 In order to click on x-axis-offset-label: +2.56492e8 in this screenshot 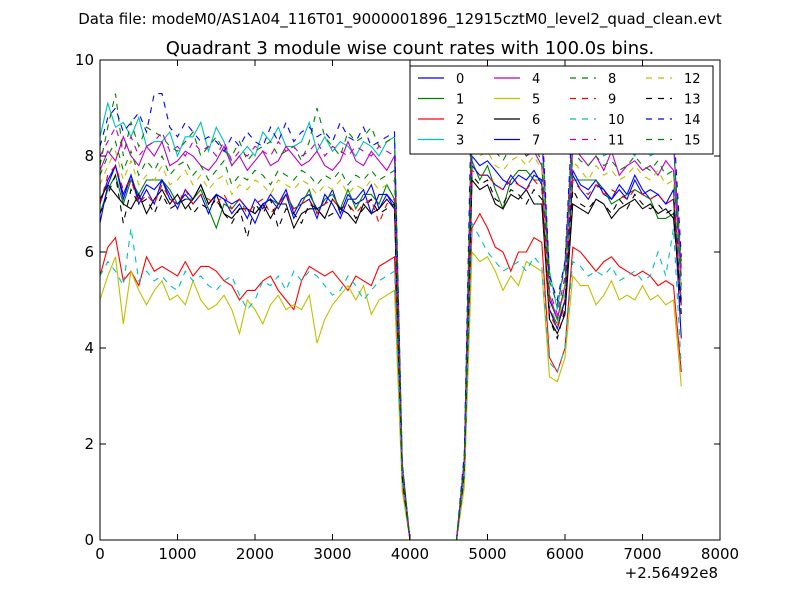, I will do `click(671, 573)`.